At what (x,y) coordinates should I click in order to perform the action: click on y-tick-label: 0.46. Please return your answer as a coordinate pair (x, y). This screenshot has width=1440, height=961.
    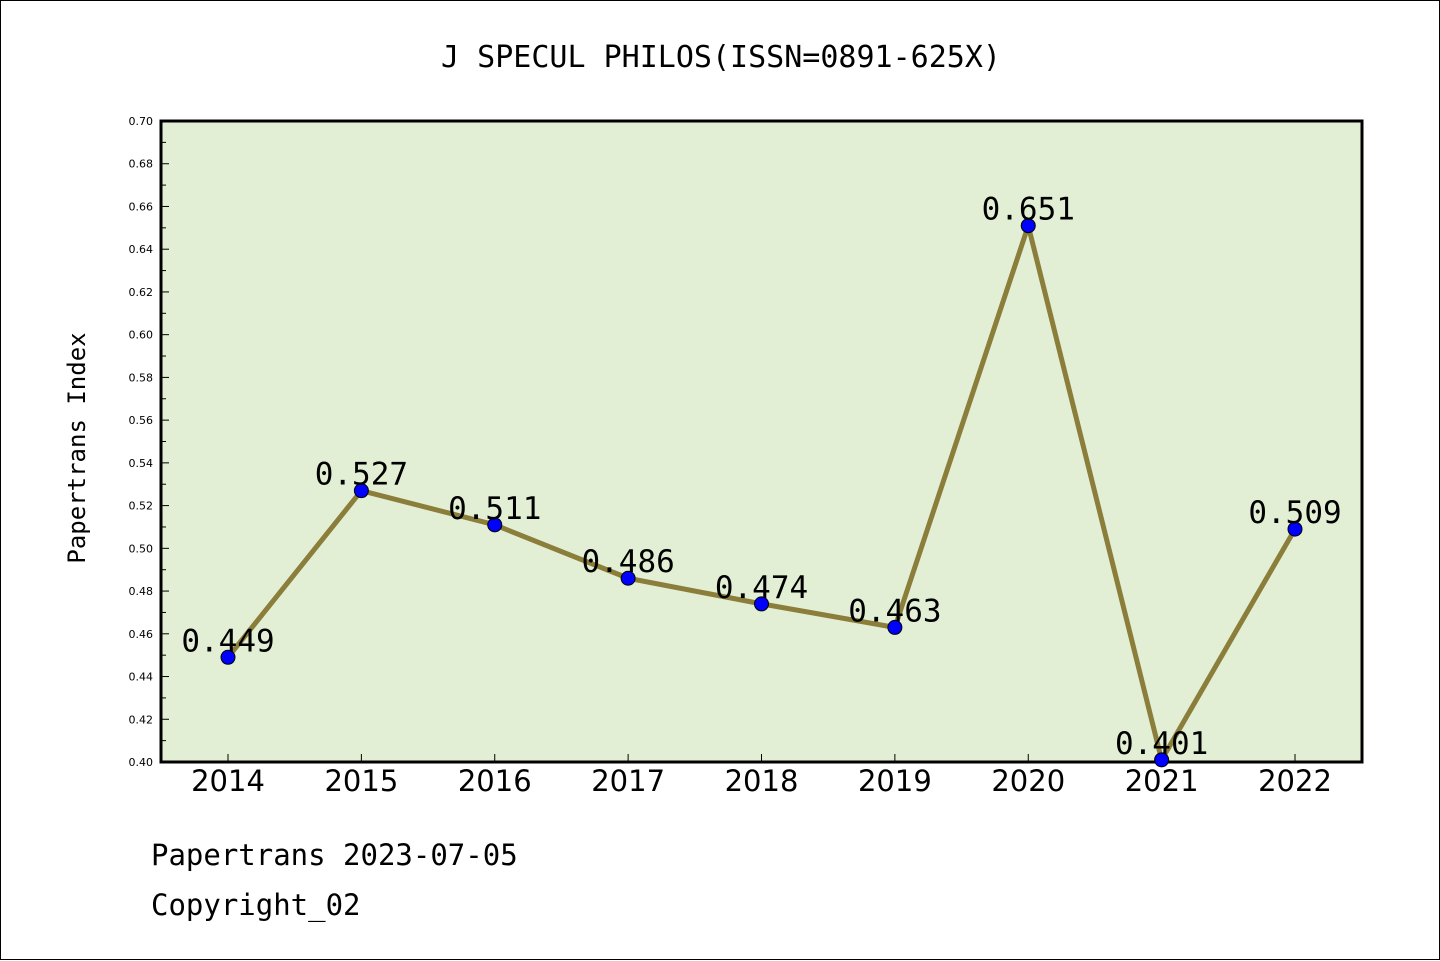
    Looking at the image, I should click on (141, 634).